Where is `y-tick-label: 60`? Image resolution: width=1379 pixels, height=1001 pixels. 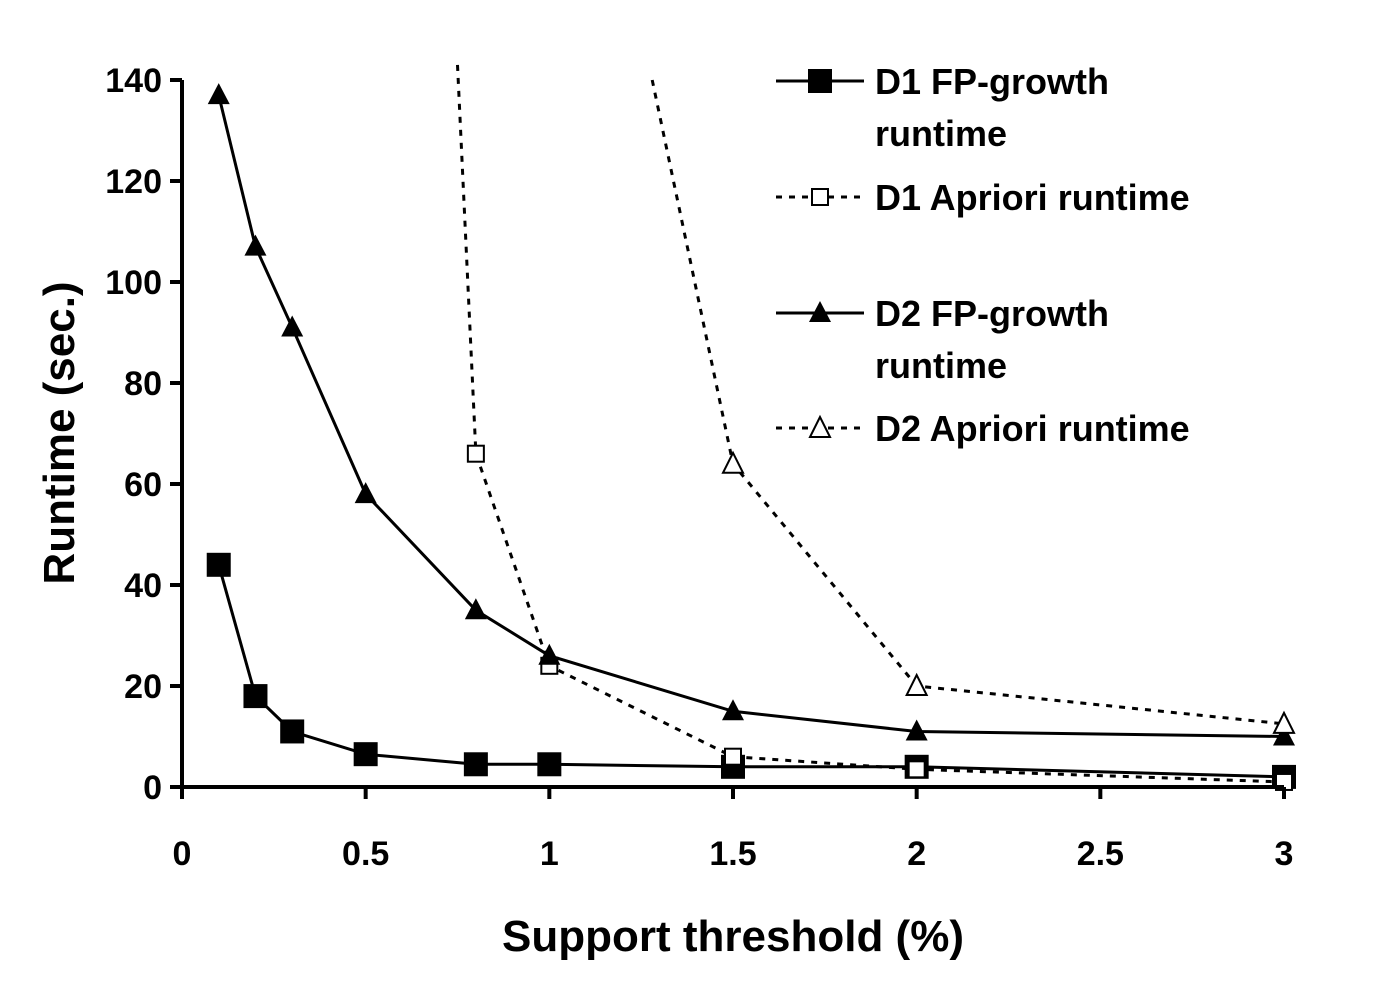
y-tick-label: 60 is located at coordinates (143, 485).